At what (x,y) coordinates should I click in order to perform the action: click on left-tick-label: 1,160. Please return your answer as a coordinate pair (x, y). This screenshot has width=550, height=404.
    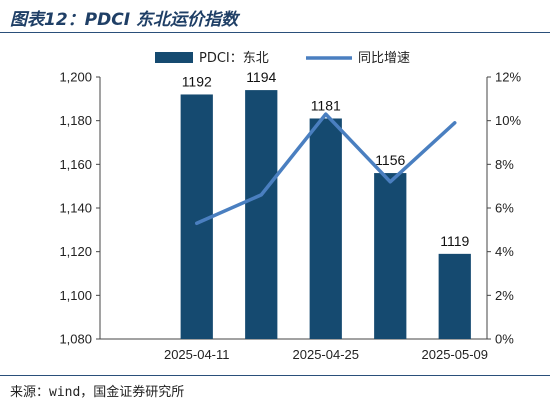
    Looking at the image, I should click on (75, 164).